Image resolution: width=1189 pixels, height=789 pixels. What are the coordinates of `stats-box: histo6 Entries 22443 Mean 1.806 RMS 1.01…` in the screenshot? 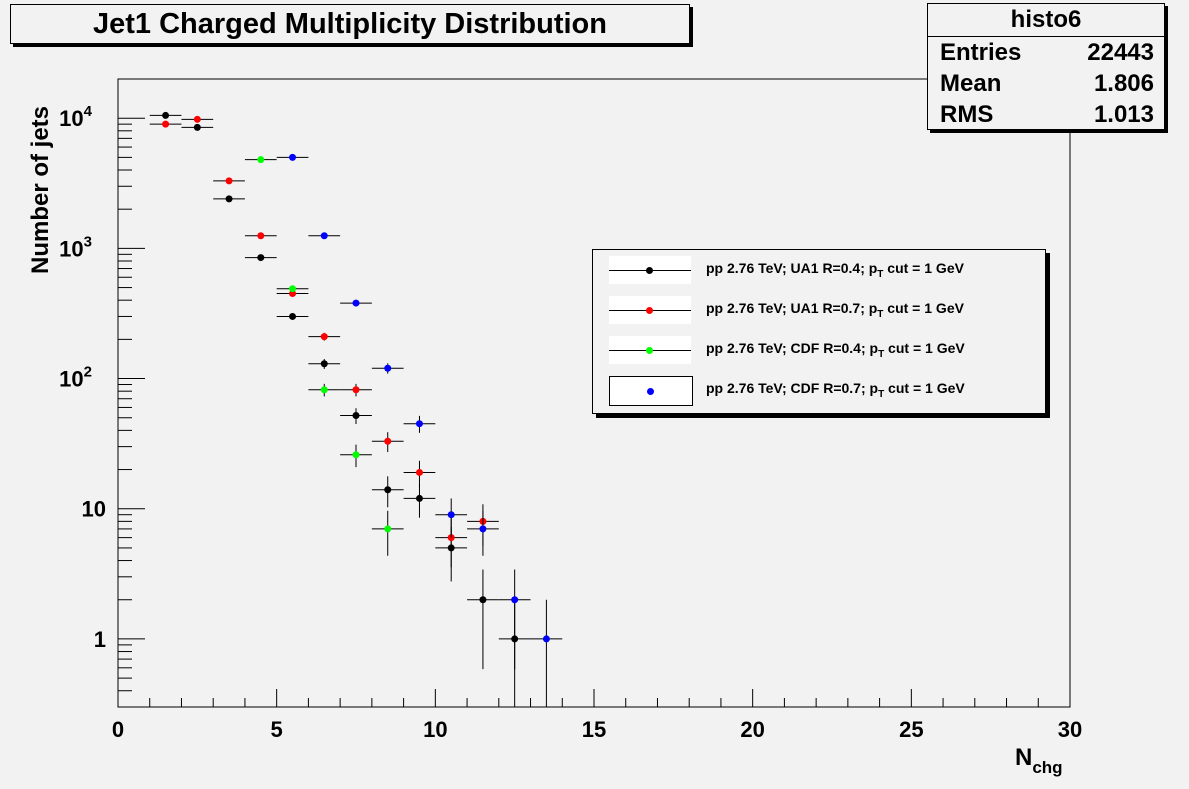 It's located at (1046, 66).